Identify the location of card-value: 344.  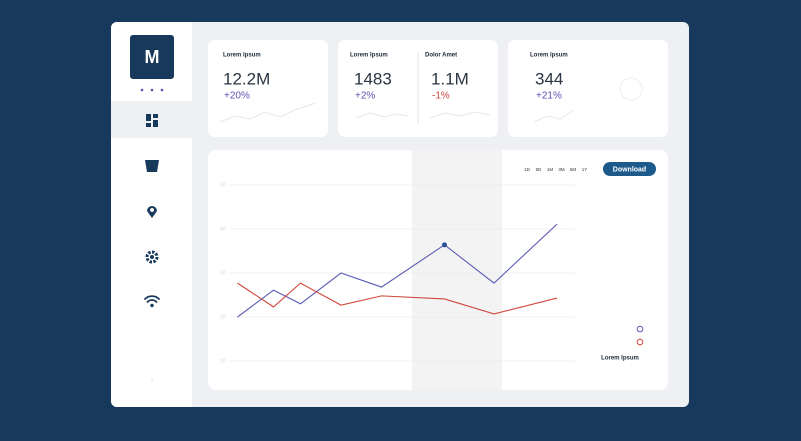
(549, 78).